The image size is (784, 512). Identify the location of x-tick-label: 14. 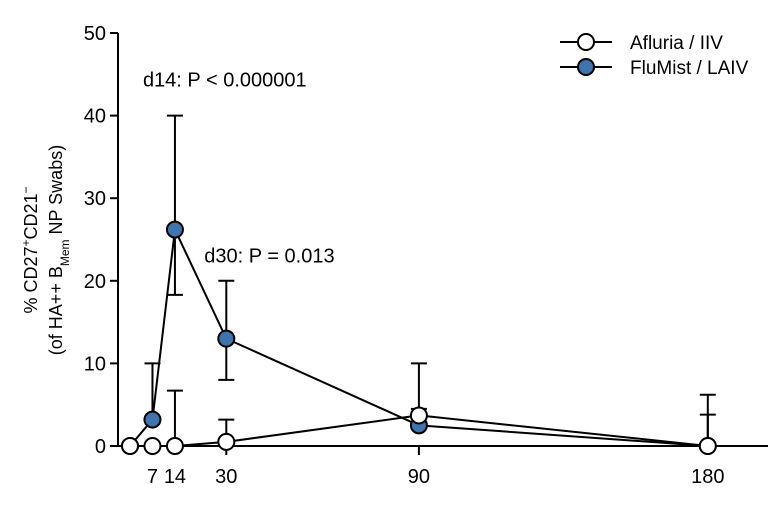
(175, 477).